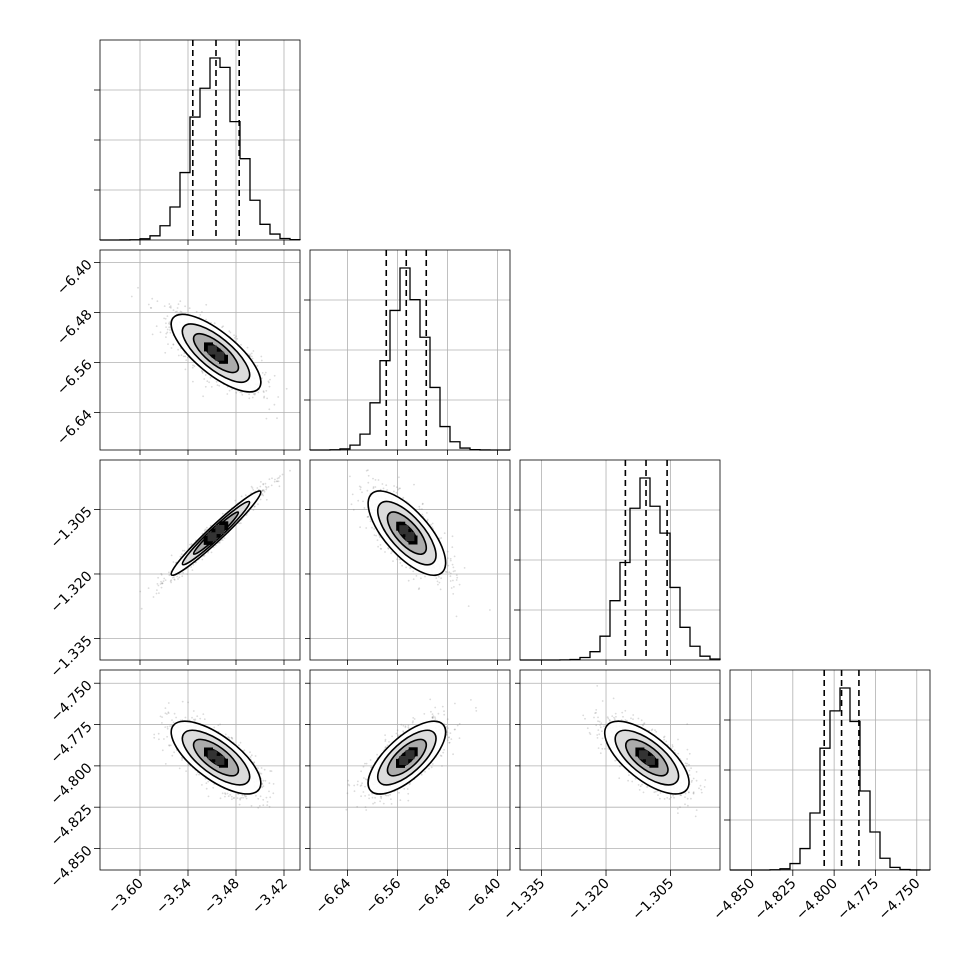 Image resolution: width=970 pixels, height=970 pixels. What do you see at coordinates (72, 867) in the screenshot?
I see `y-tick-label: −4.850` at bounding box center [72, 867].